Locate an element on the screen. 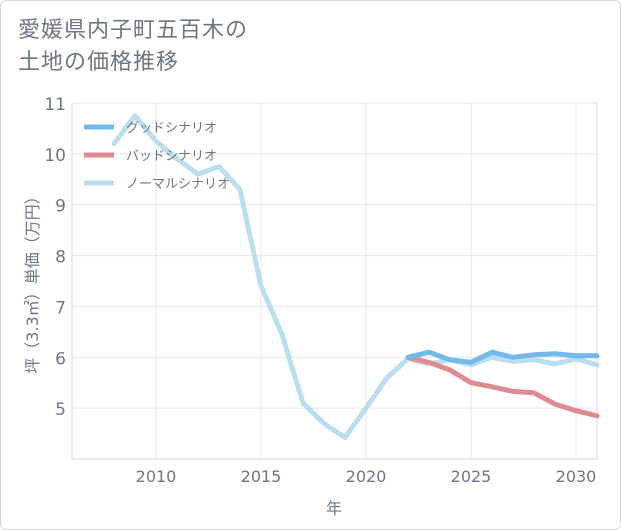  x-tick-label: 2015 is located at coordinates (261, 476).